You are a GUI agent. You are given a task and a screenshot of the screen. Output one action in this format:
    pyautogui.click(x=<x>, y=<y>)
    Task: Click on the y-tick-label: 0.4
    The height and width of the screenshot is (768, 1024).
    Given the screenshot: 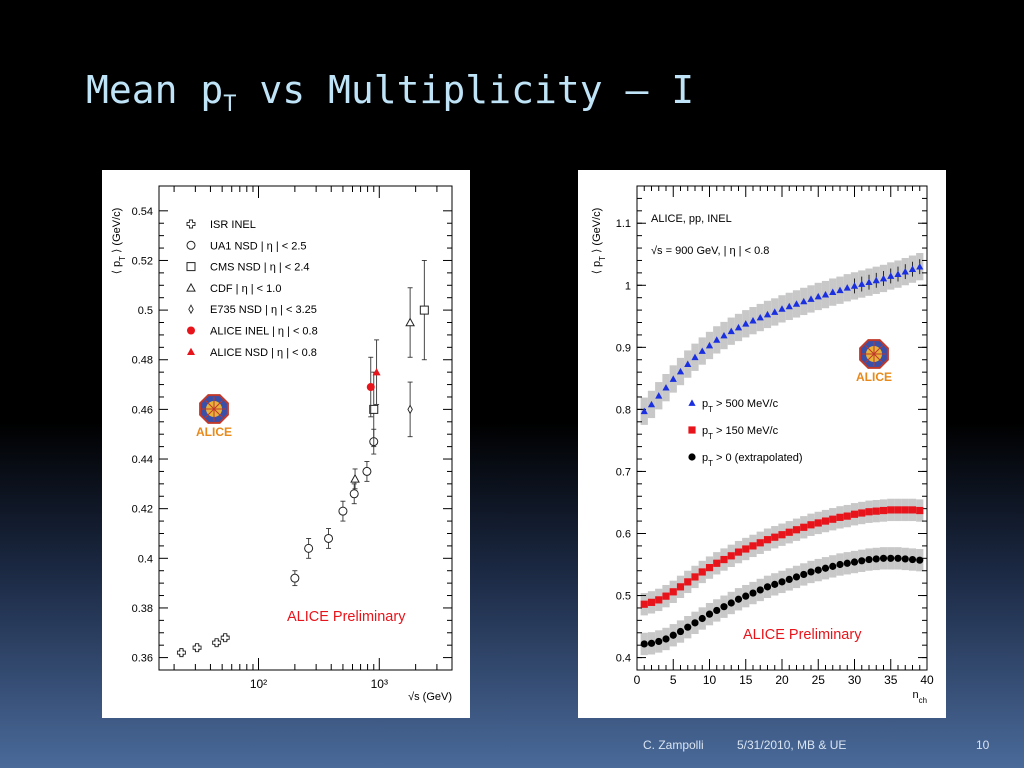 What is the action you would take?
    pyautogui.click(x=145, y=559)
    